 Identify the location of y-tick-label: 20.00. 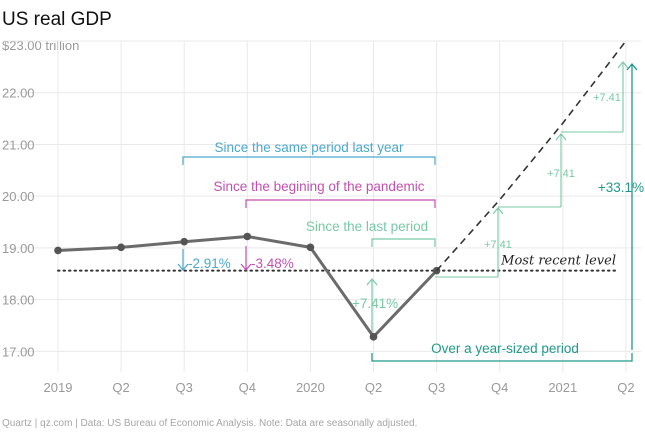
(18, 196).